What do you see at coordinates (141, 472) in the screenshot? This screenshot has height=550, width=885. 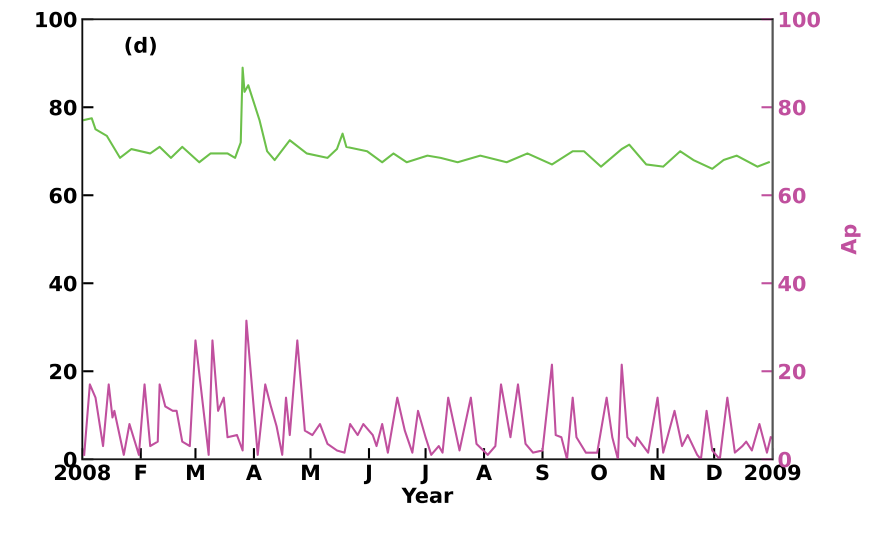 I see `x-tick-label: F` at bounding box center [141, 472].